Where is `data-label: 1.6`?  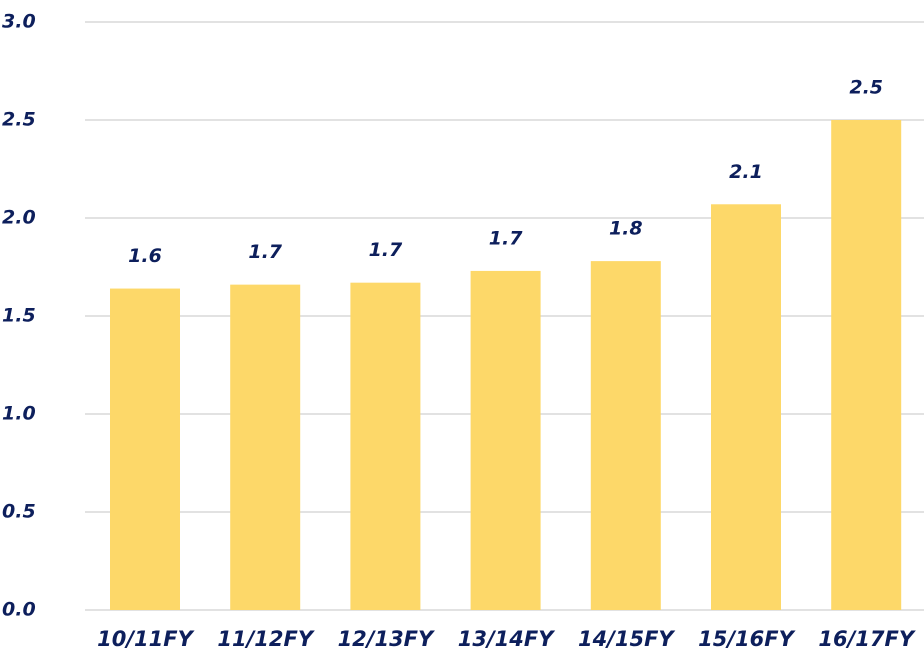
data-label: 1.6 is located at coordinates (145, 256).